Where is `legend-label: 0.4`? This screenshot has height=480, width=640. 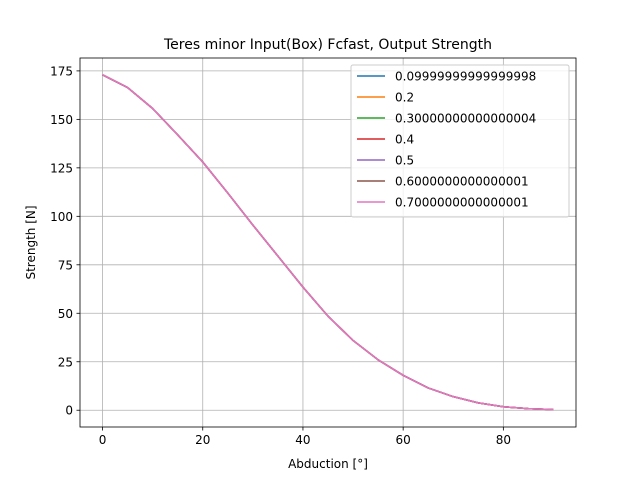 legend-label: 0.4 is located at coordinates (404, 140).